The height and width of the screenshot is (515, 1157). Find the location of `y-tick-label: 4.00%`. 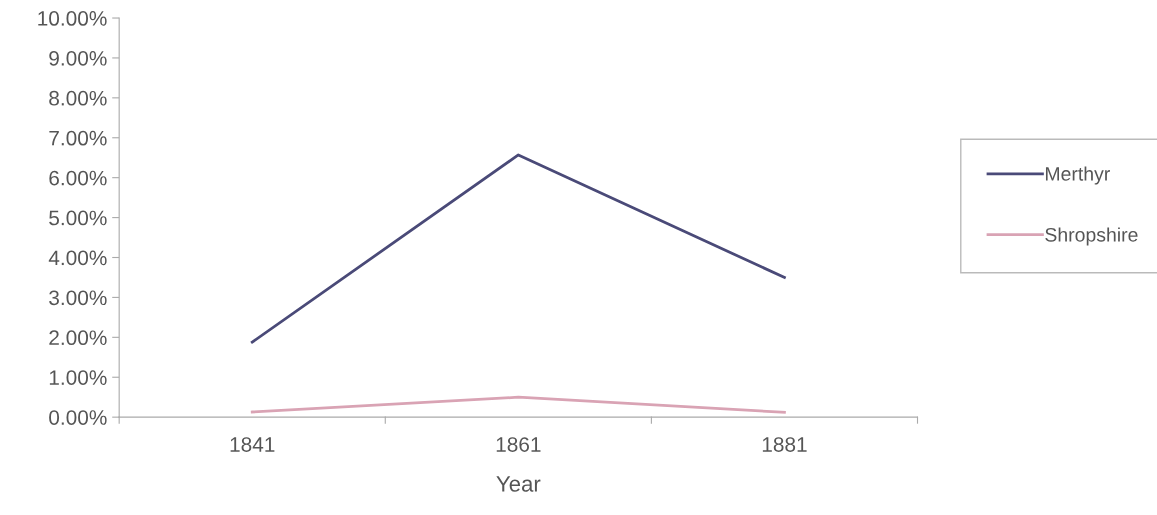

y-tick-label: 4.00% is located at coordinates (77, 258).